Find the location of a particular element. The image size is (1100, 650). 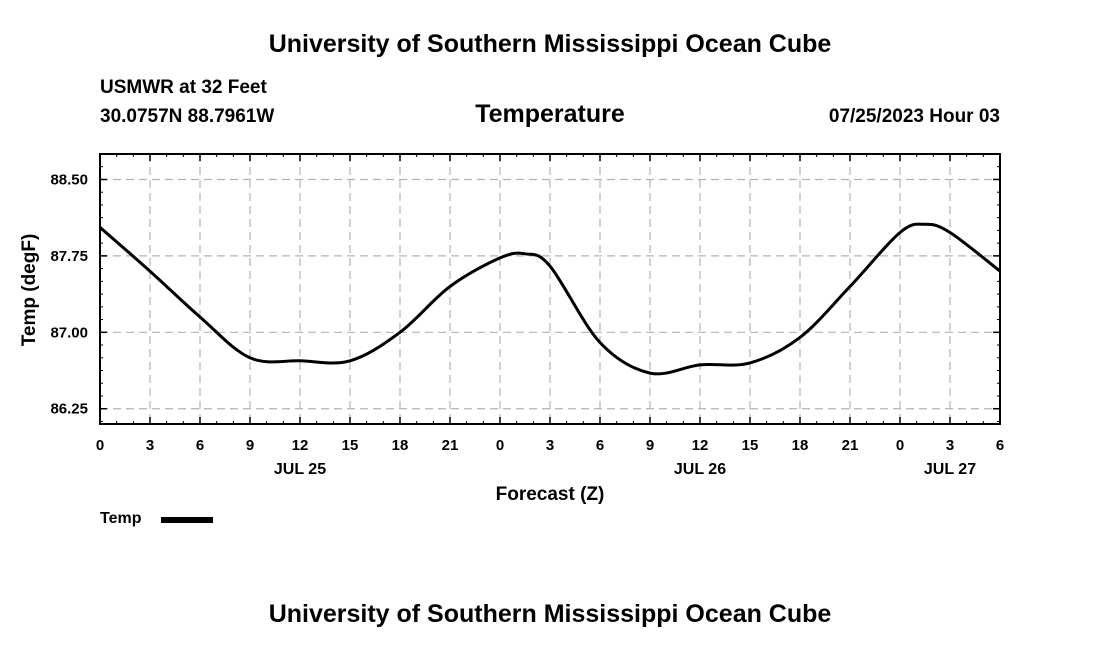

chart-title: Temperature is located at coordinates (550, 114).